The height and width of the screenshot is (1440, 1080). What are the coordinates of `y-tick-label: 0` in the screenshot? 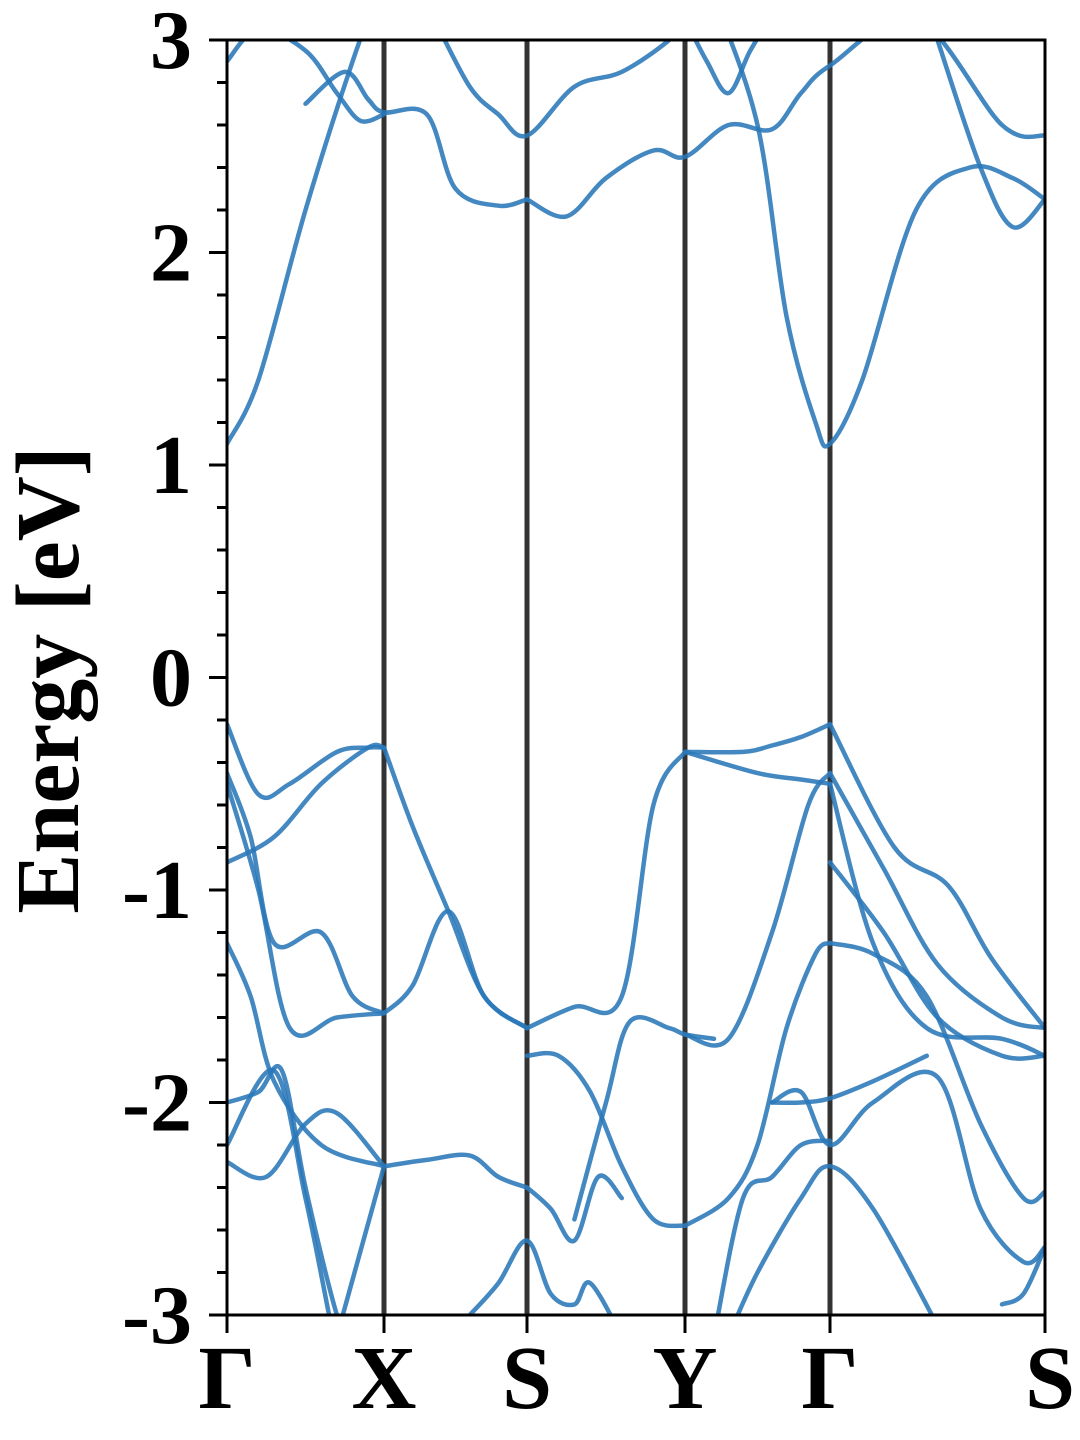 It's located at (171, 678).